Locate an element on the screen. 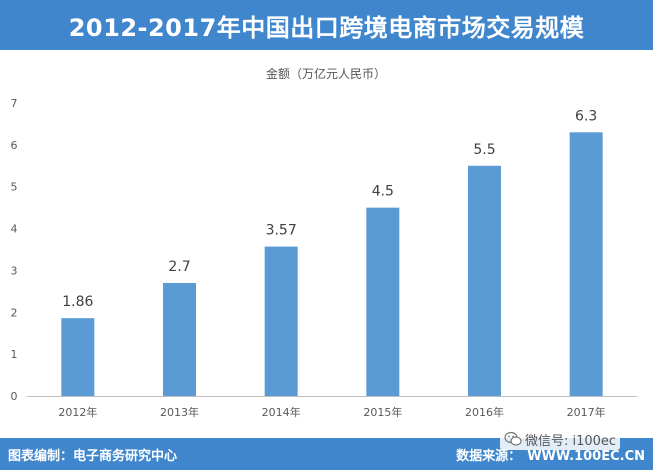 This screenshot has height=470, width=653. x-tick-label: 2014年 is located at coordinates (281, 412).